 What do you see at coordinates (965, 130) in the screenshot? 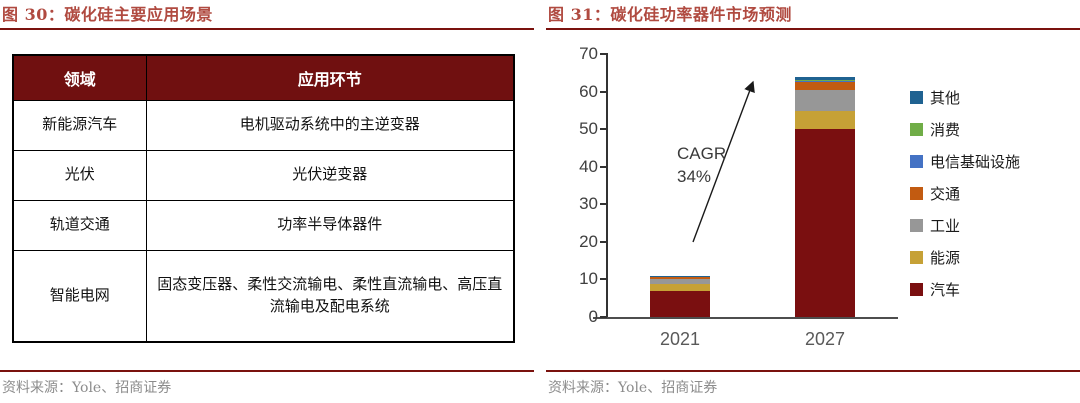
I see `legend-item-消费: 消费` at bounding box center [965, 130].